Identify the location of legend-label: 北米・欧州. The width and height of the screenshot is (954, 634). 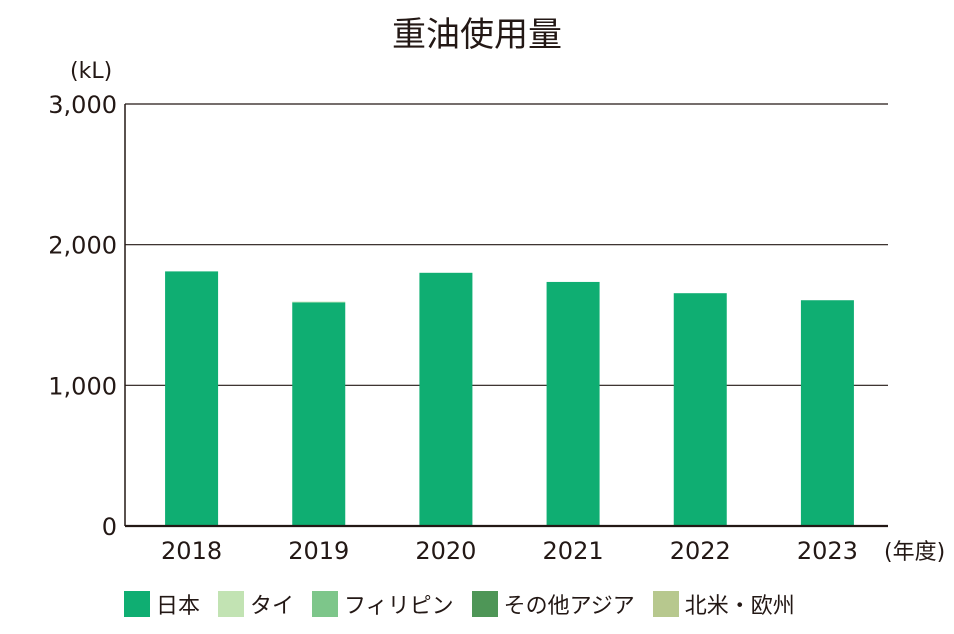
(739, 606).